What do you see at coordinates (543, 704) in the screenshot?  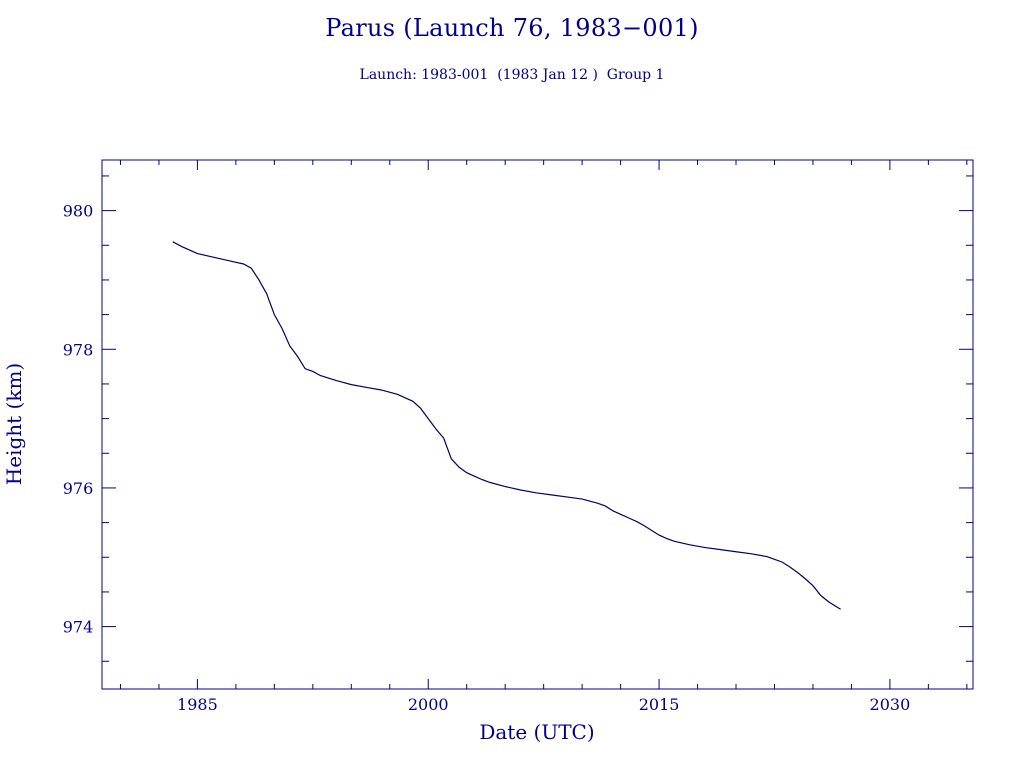 I see `x-axis-tick-labels: 1985 2000 2015 2030` at bounding box center [543, 704].